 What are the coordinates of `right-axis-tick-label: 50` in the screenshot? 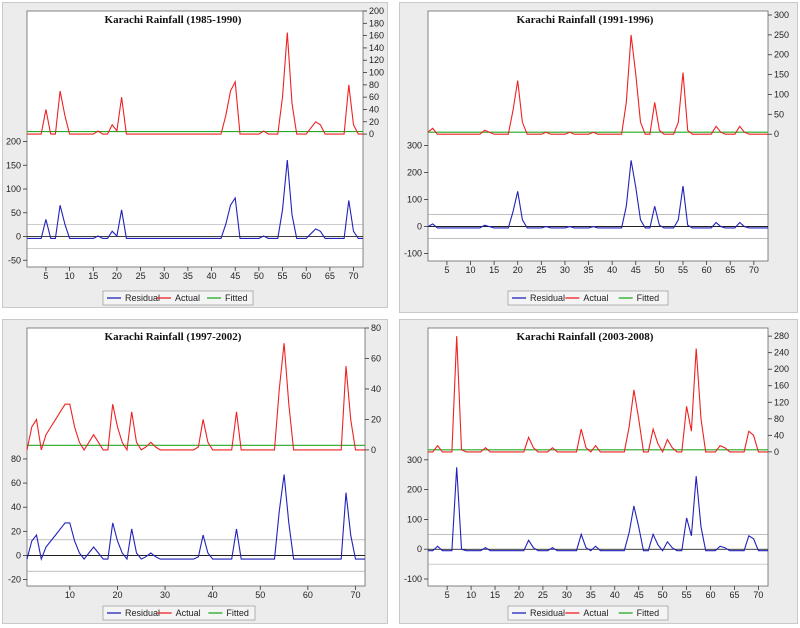 It's located at (779, 114).